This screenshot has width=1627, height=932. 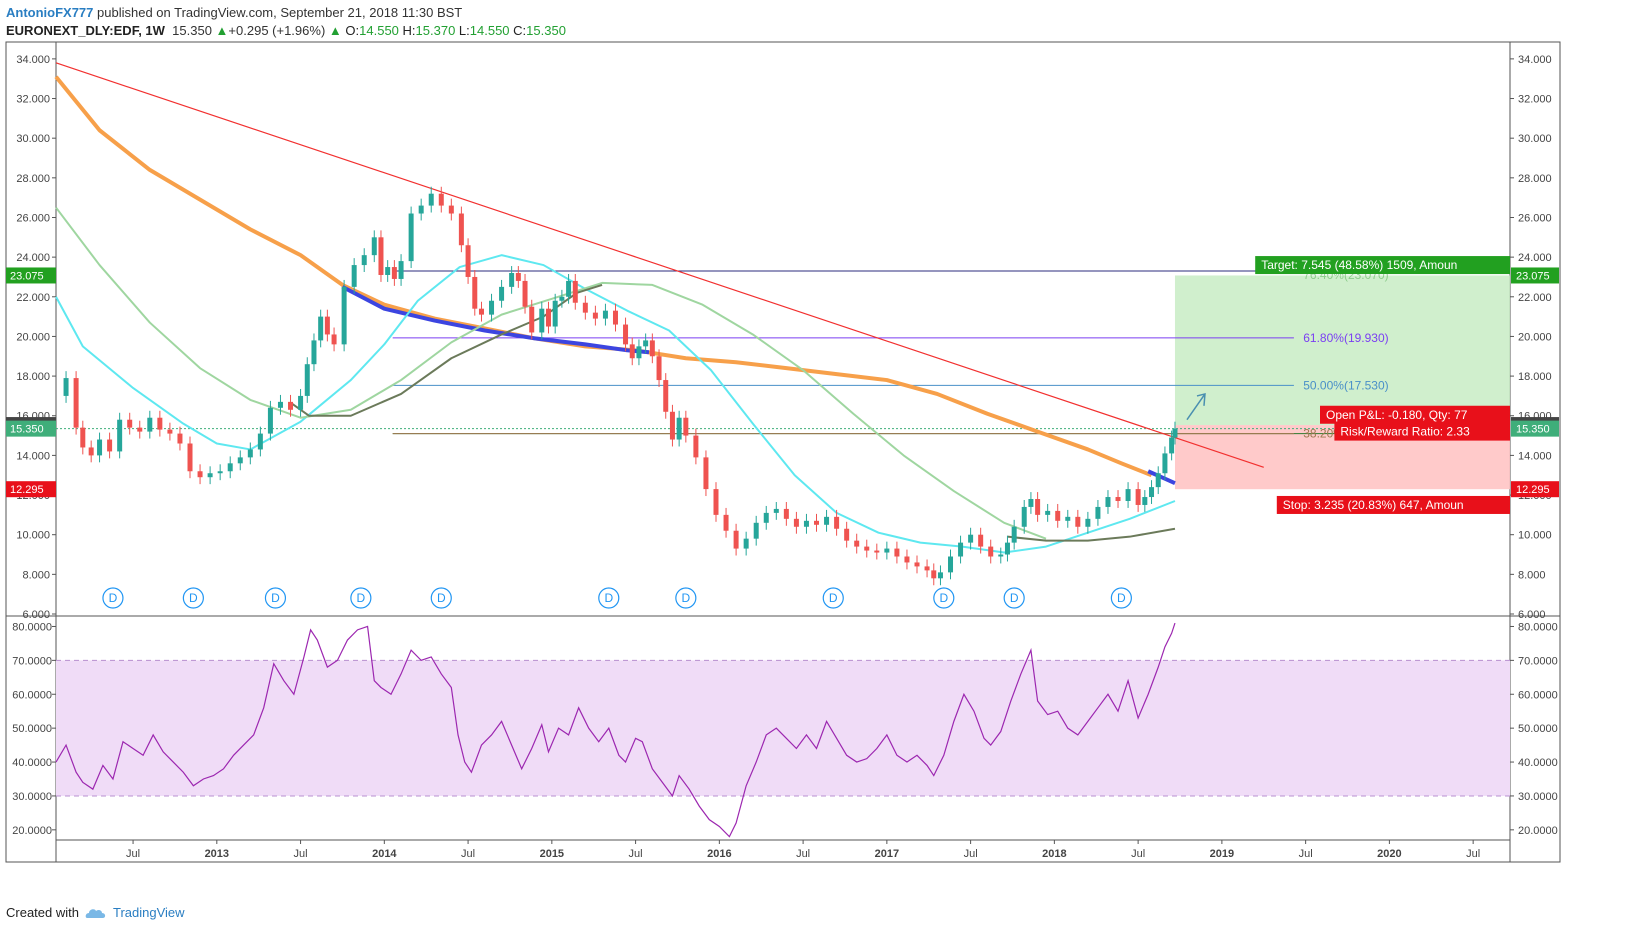 What do you see at coordinates (719, 854) in the screenshot?
I see `x-tick-label: 2016` at bounding box center [719, 854].